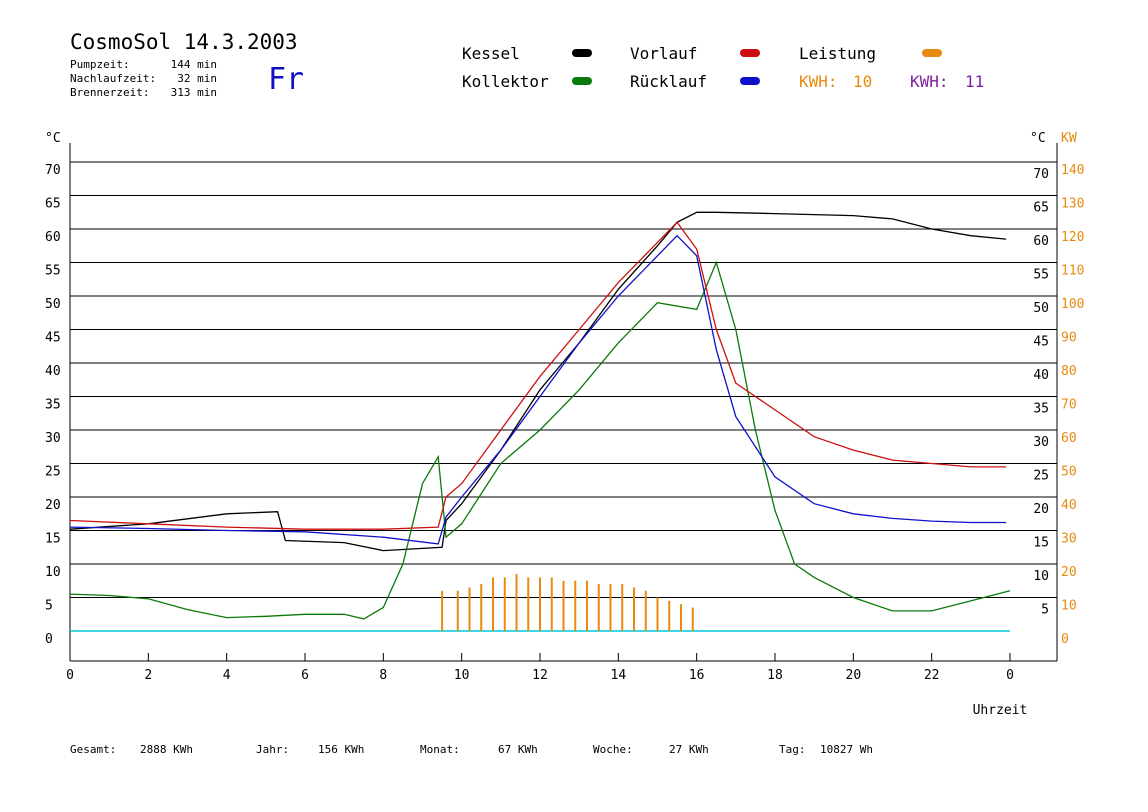  What do you see at coordinates (53, 505) in the screenshot?
I see `y-tick-left: 20` at bounding box center [53, 505].